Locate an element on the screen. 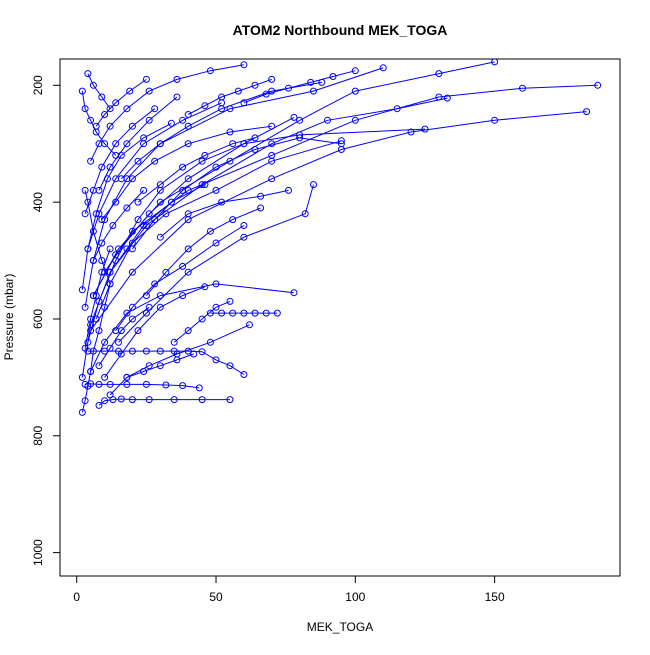 The width and height of the screenshot is (650, 655). y-tick-label: 400 is located at coordinates (38, 202).